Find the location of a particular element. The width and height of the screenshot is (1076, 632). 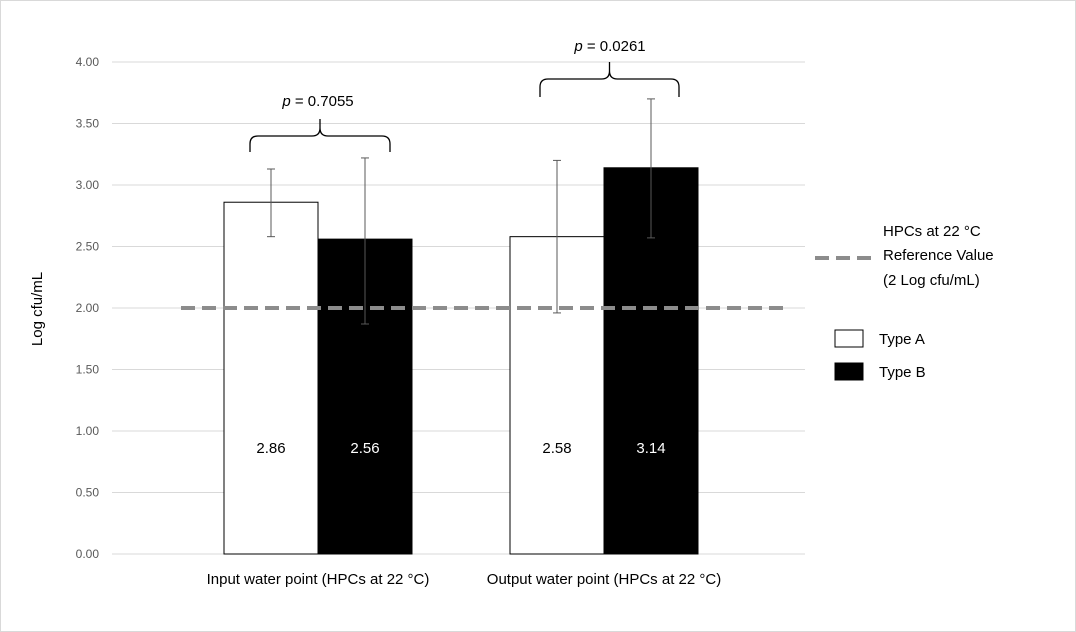

legend-reference-label: HPCs at 22 °C is located at coordinates (932, 231).